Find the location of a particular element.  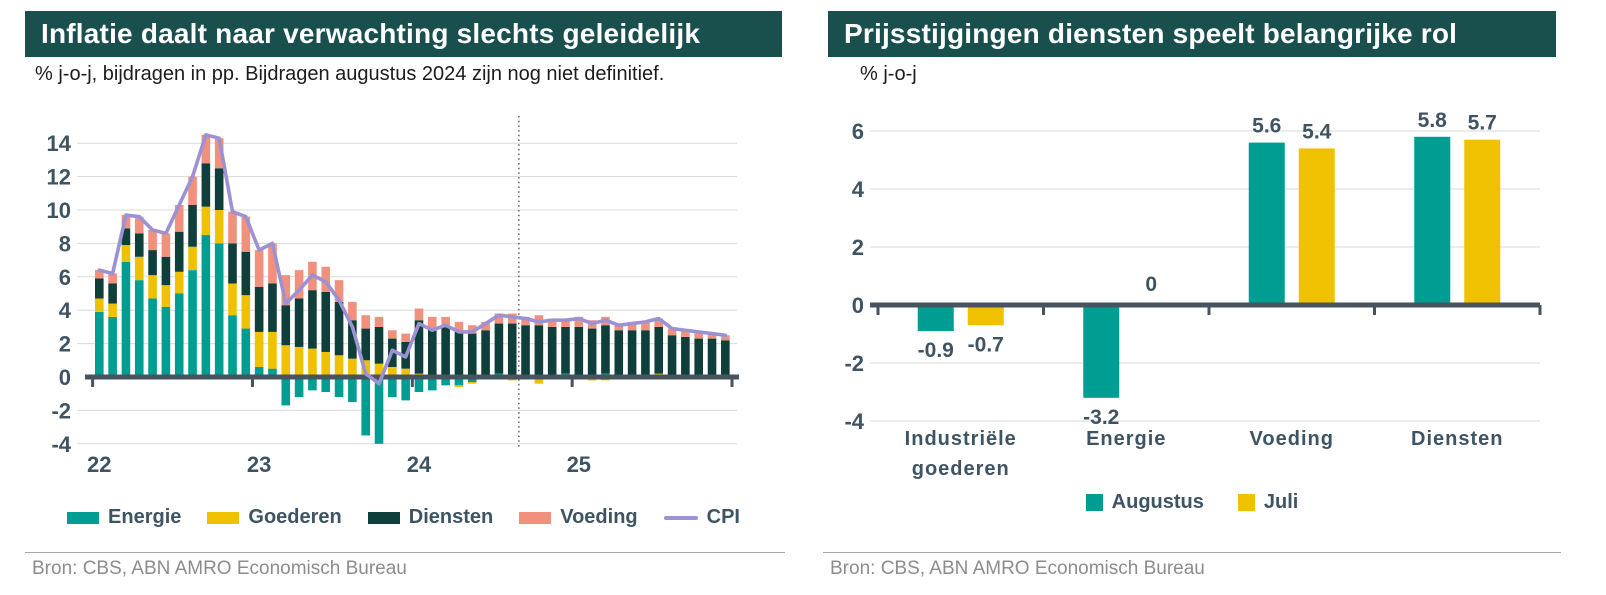

legend-item-diensten: Diensten is located at coordinates (430, 517).